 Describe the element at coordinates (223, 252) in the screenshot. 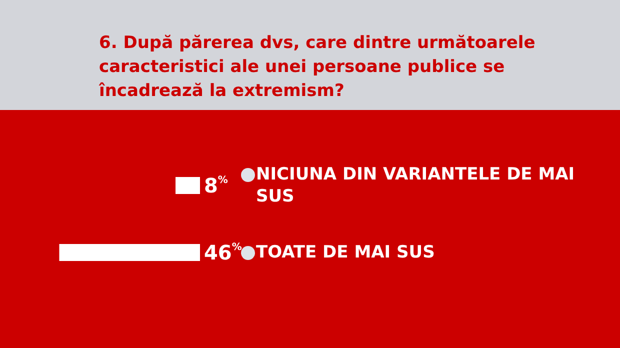

I see `data-label: 46%` at that location.